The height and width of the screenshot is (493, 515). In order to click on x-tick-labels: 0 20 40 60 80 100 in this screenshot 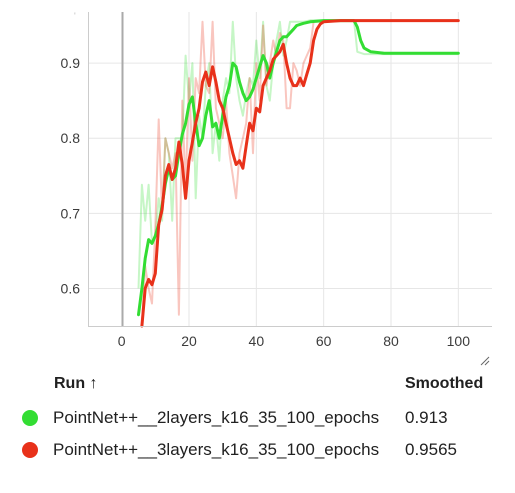, I will do `click(294, 341)`.